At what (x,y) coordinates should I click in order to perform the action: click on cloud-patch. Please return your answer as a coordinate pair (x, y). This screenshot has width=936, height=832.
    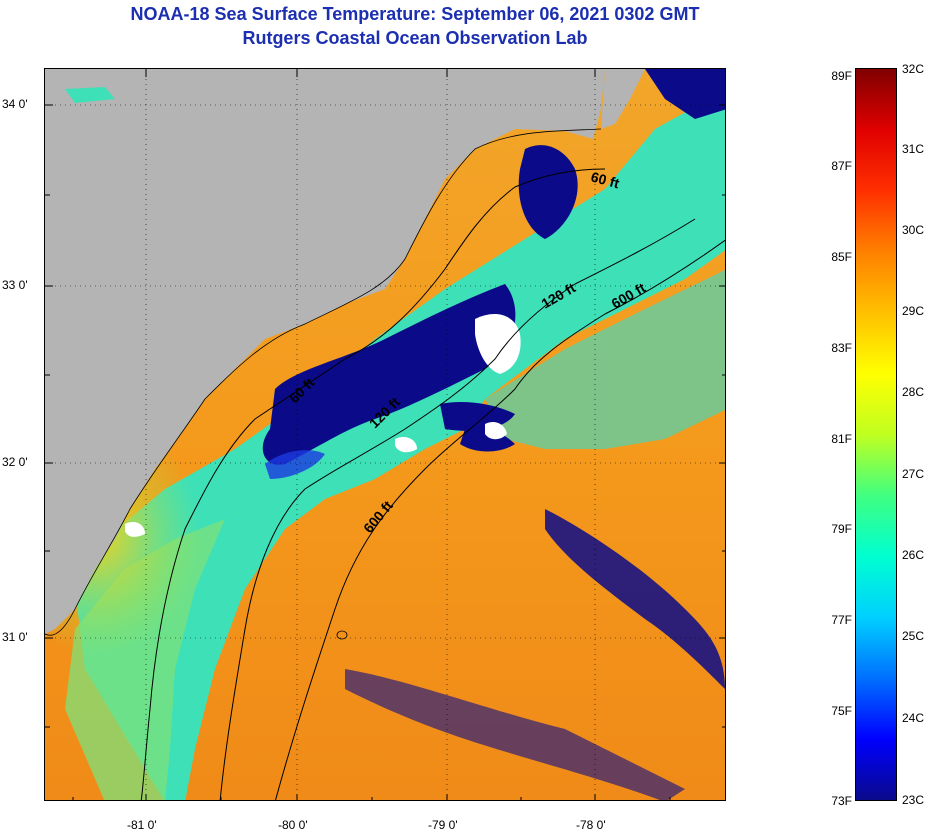
    Looking at the image, I should click on (498, 344).